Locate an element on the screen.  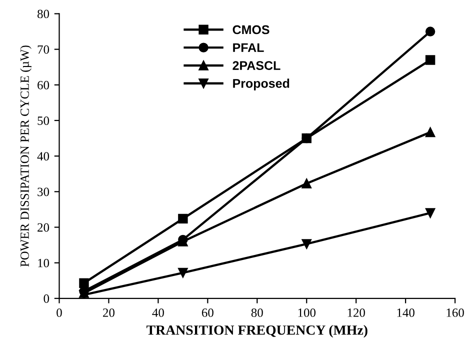
x-tick-label: 140 is located at coordinates (405, 312).